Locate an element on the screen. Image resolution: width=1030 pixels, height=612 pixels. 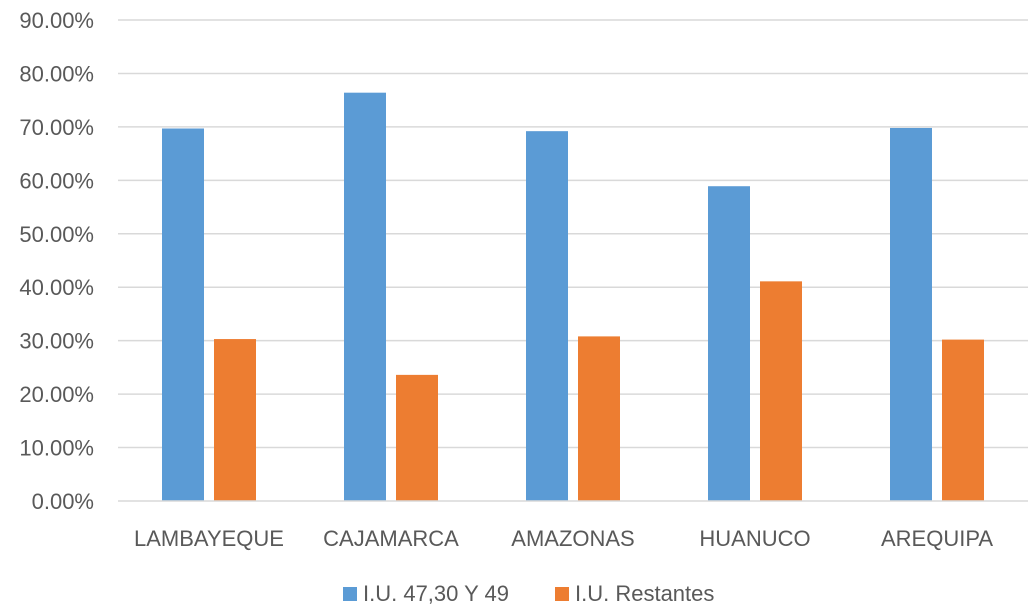
bar-iu-restantes-huanuco is located at coordinates (781, 391).